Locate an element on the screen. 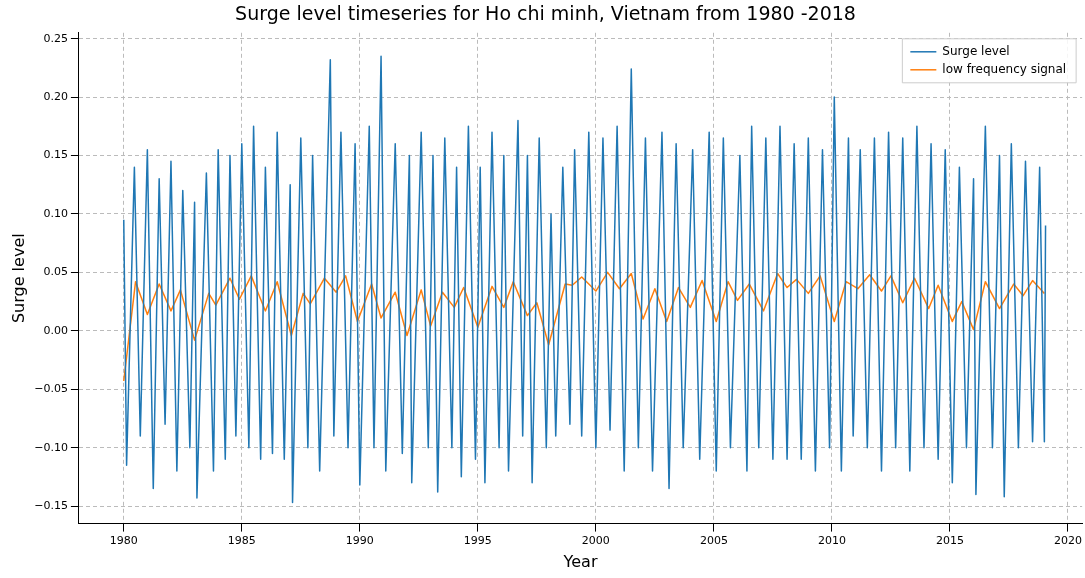 This screenshot has width=1085, height=578. y-tick-label: −0.10 is located at coordinates (51, 447).